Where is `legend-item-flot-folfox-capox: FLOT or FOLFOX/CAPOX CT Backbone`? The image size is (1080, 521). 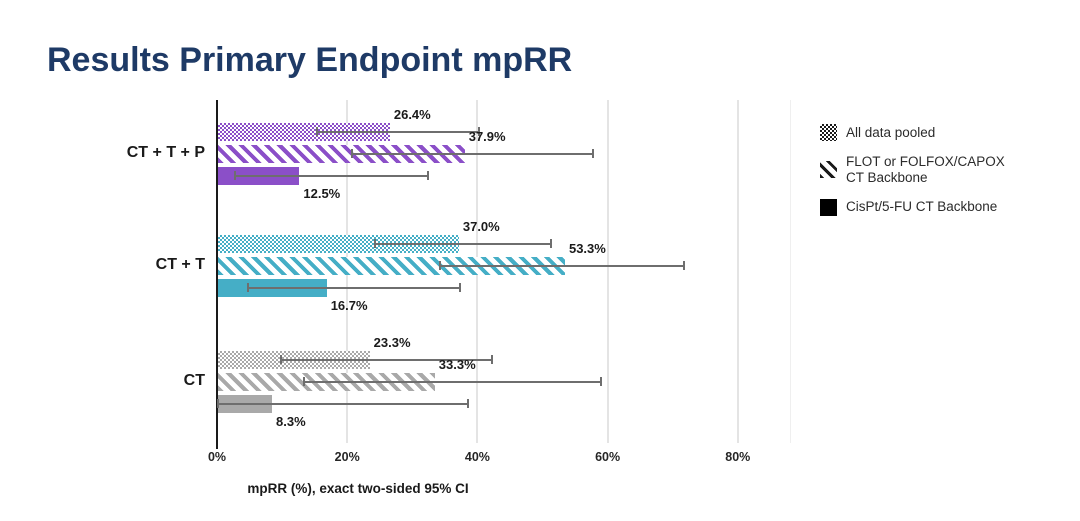 legend-item-flot-folfox-capox: FLOT or FOLFOX/CAPOX CT Backbone is located at coordinates (912, 170).